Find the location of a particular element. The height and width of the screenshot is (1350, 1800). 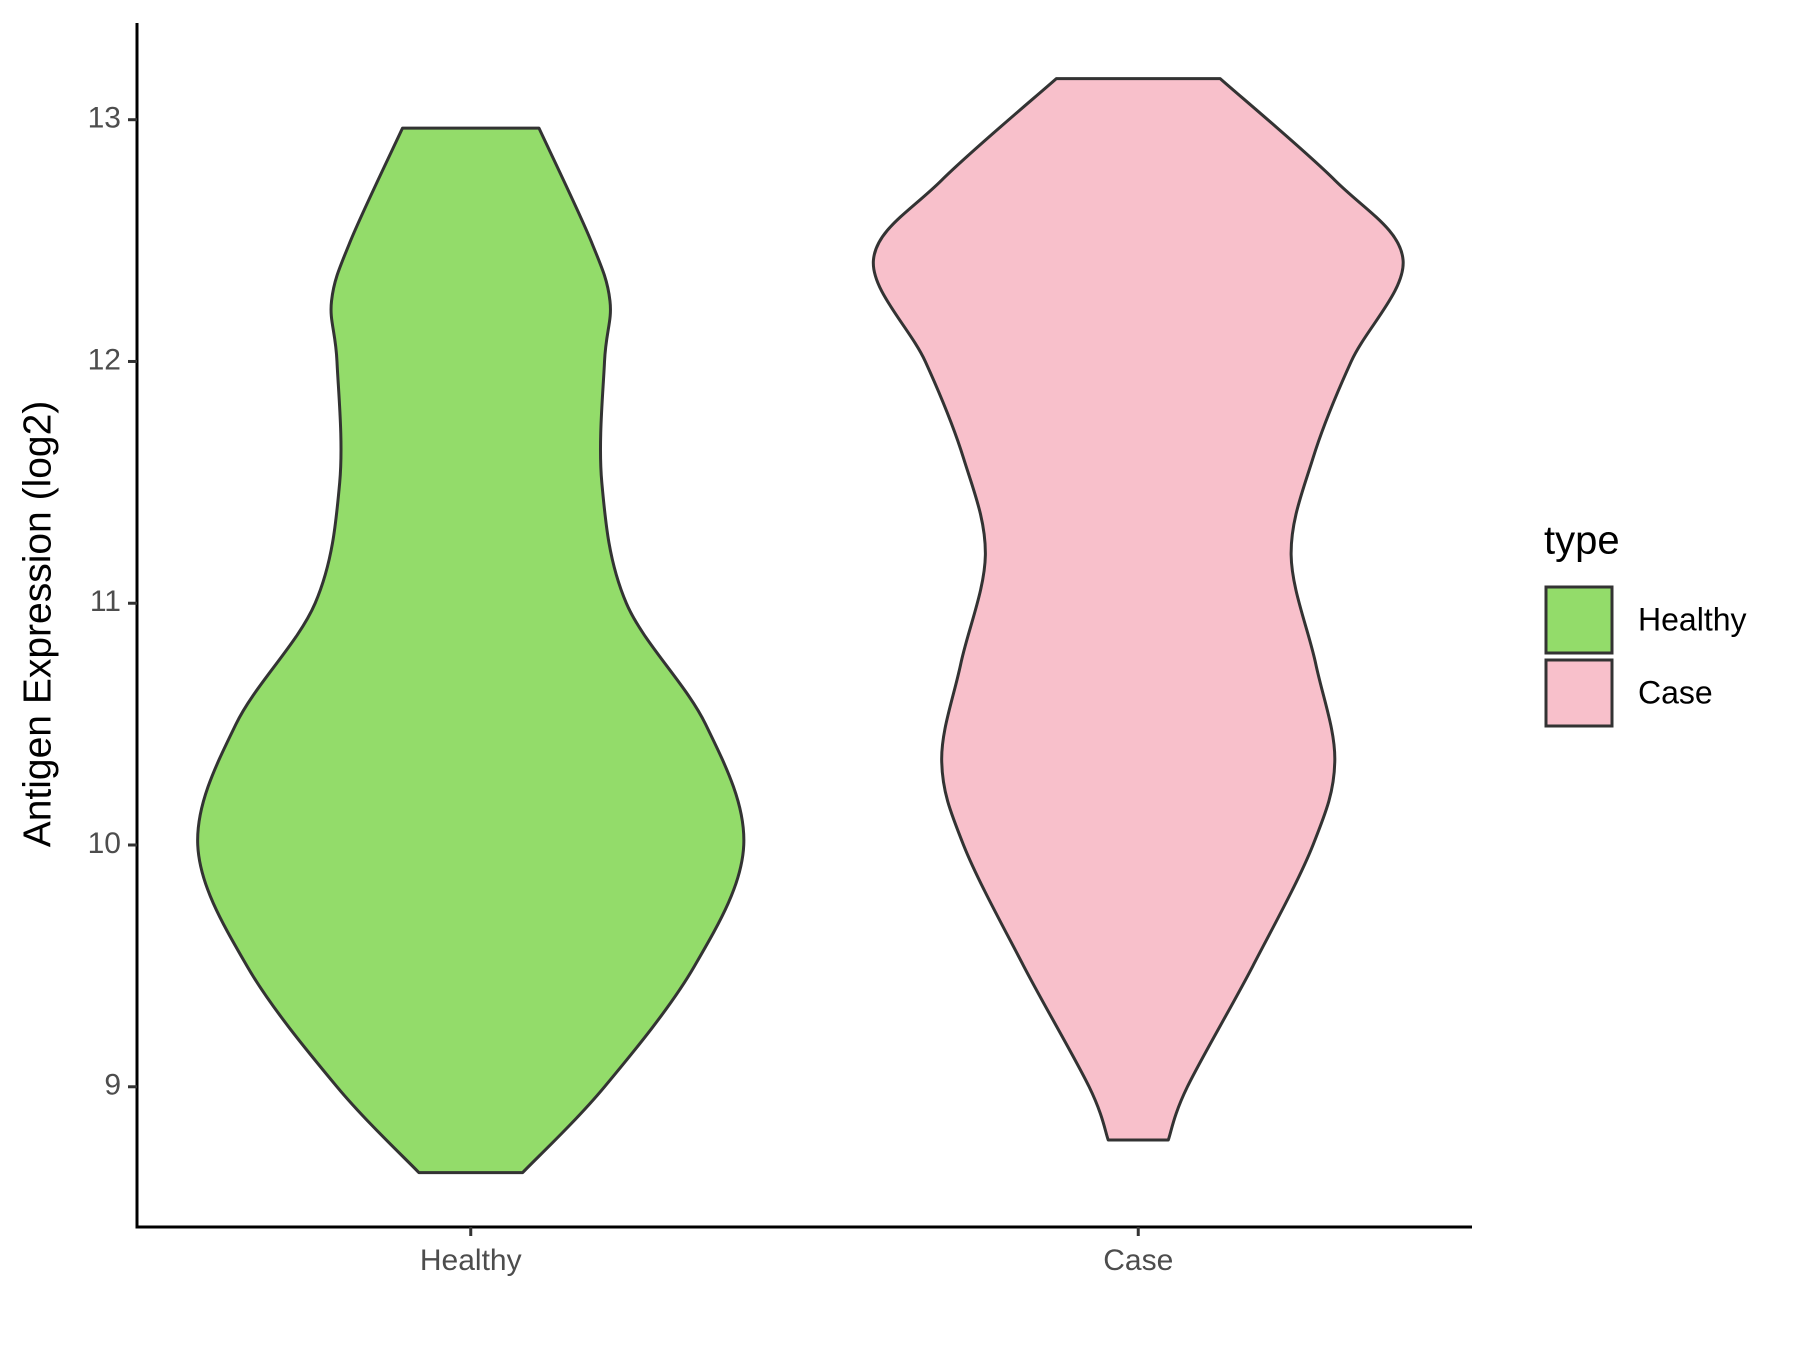

legend-title: type is located at coordinates (1582, 541).